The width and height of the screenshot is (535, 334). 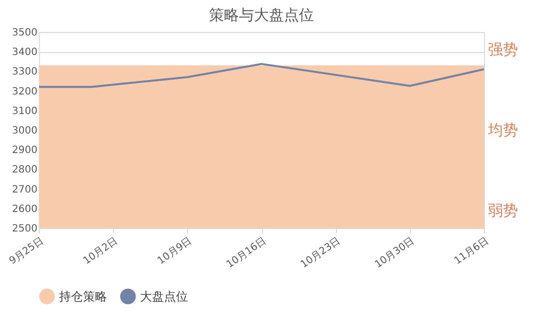 I want to click on y-tick-label: 2500, so click(x=25, y=229).